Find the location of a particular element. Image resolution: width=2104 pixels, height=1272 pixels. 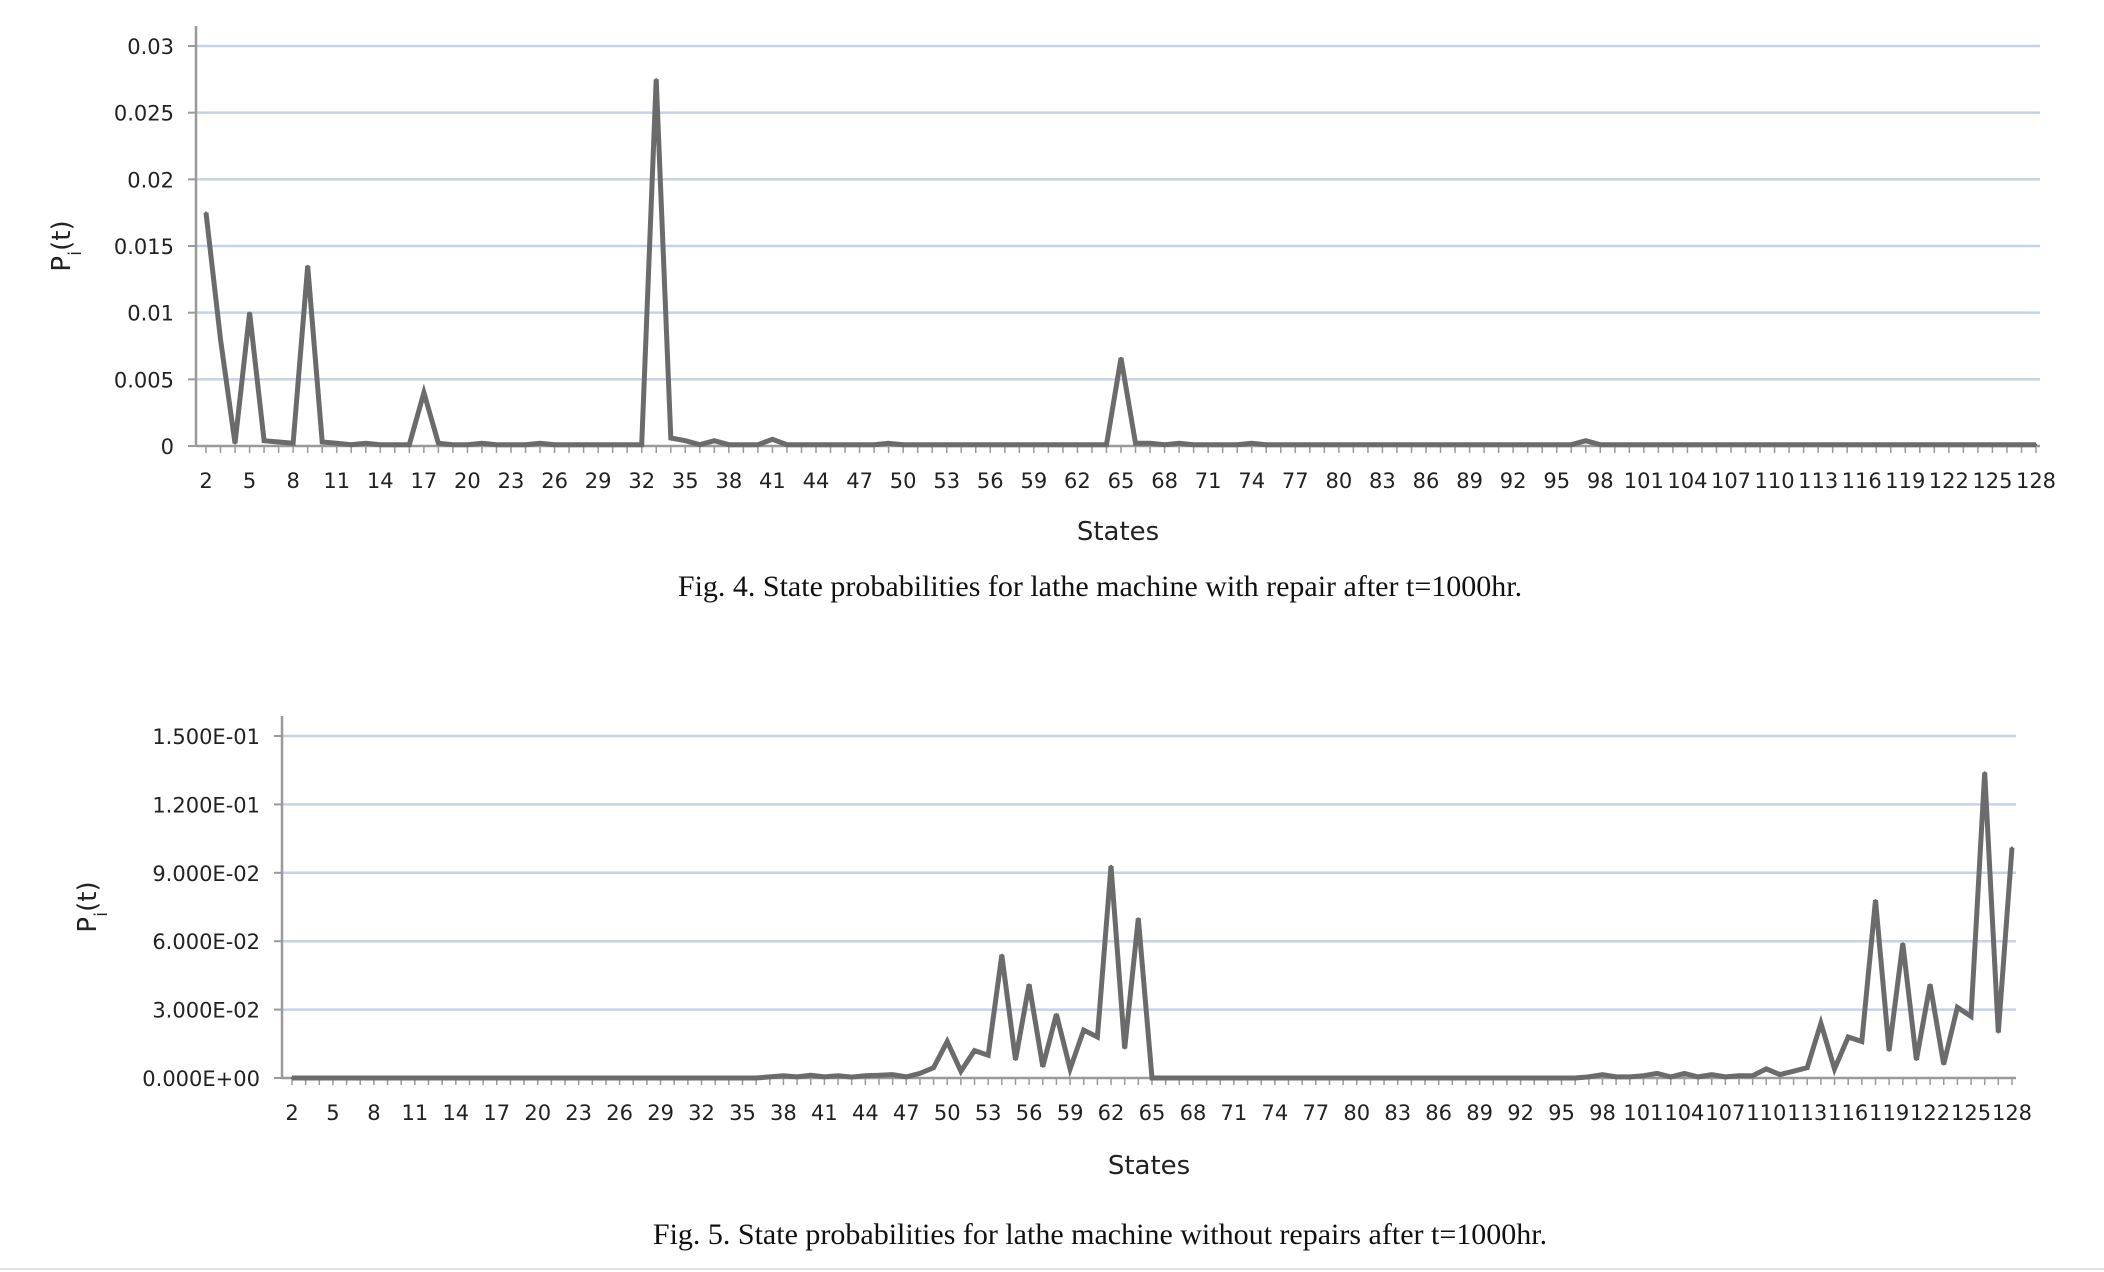

x-tick-label: 68 is located at coordinates (1193, 1113).